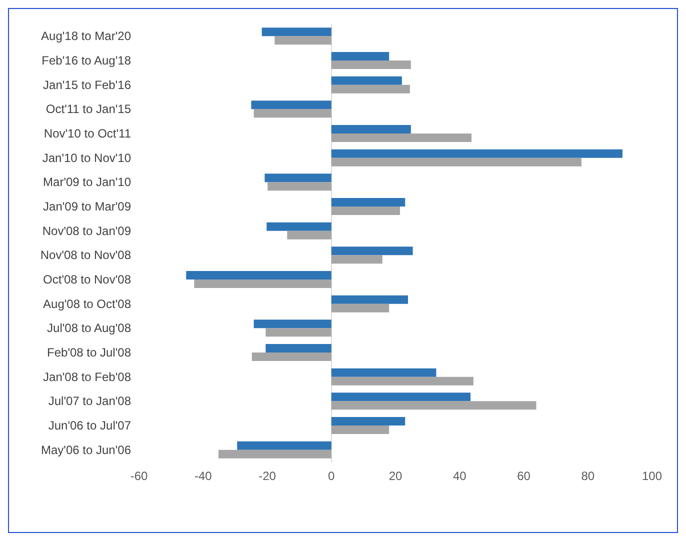  What do you see at coordinates (87, 207) in the screenshot?
I see `y-tick-label: Jan'09 to Mar'09` at bounding box center [87, 207].